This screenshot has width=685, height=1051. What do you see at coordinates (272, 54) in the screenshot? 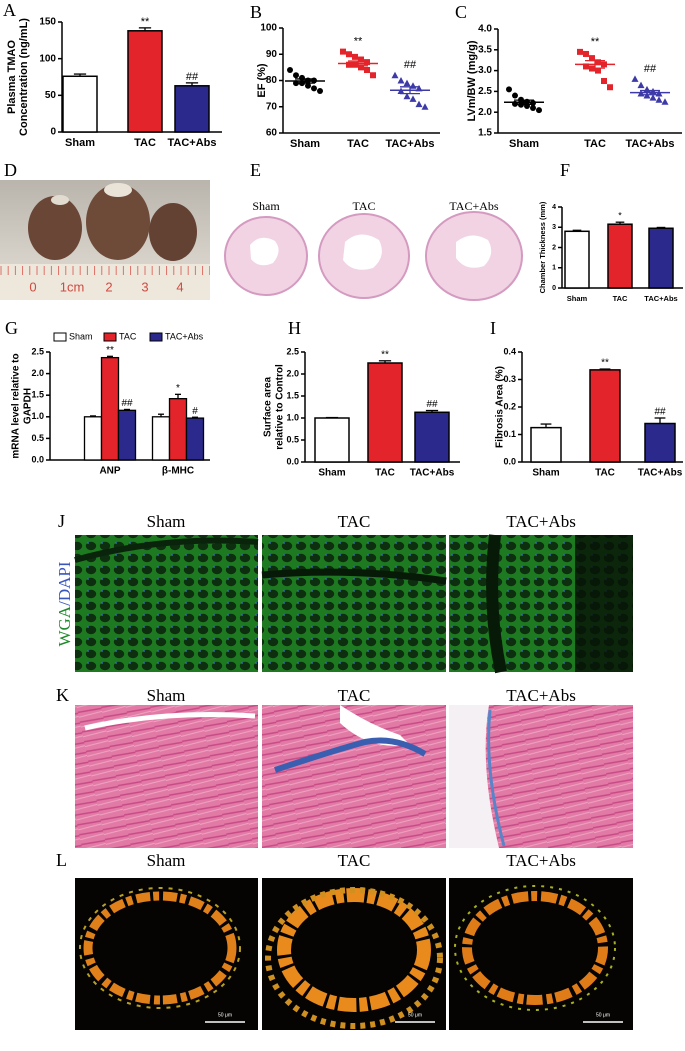
I see `y-tick-label: 90` at bounding box center [272, 54].